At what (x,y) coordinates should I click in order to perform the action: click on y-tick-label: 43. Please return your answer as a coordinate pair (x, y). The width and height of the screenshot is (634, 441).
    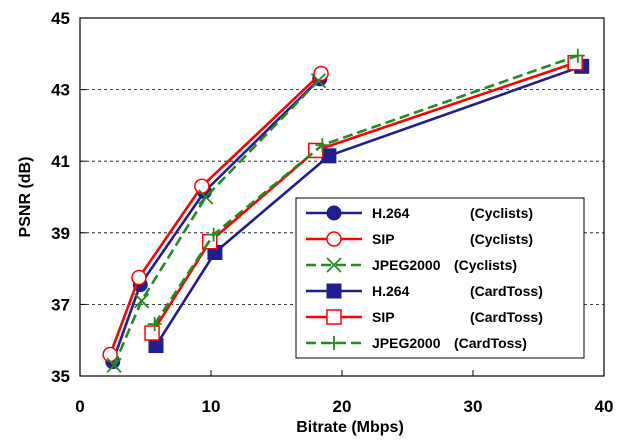
    Looking at the image, I should click on (60, 90).